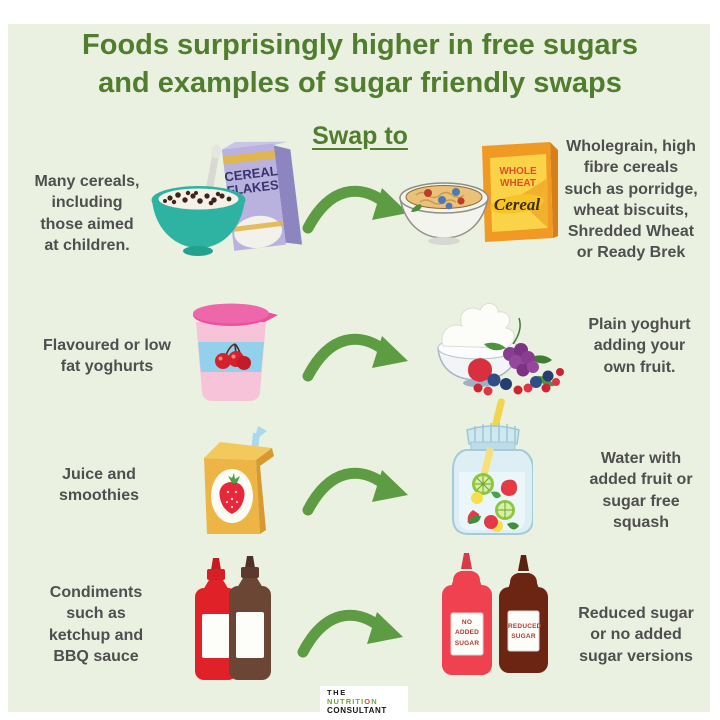 The image size is (720, 720). I want to click on sugary-cereal-illustration: CEREAL FLAKES, so click(227, 198).